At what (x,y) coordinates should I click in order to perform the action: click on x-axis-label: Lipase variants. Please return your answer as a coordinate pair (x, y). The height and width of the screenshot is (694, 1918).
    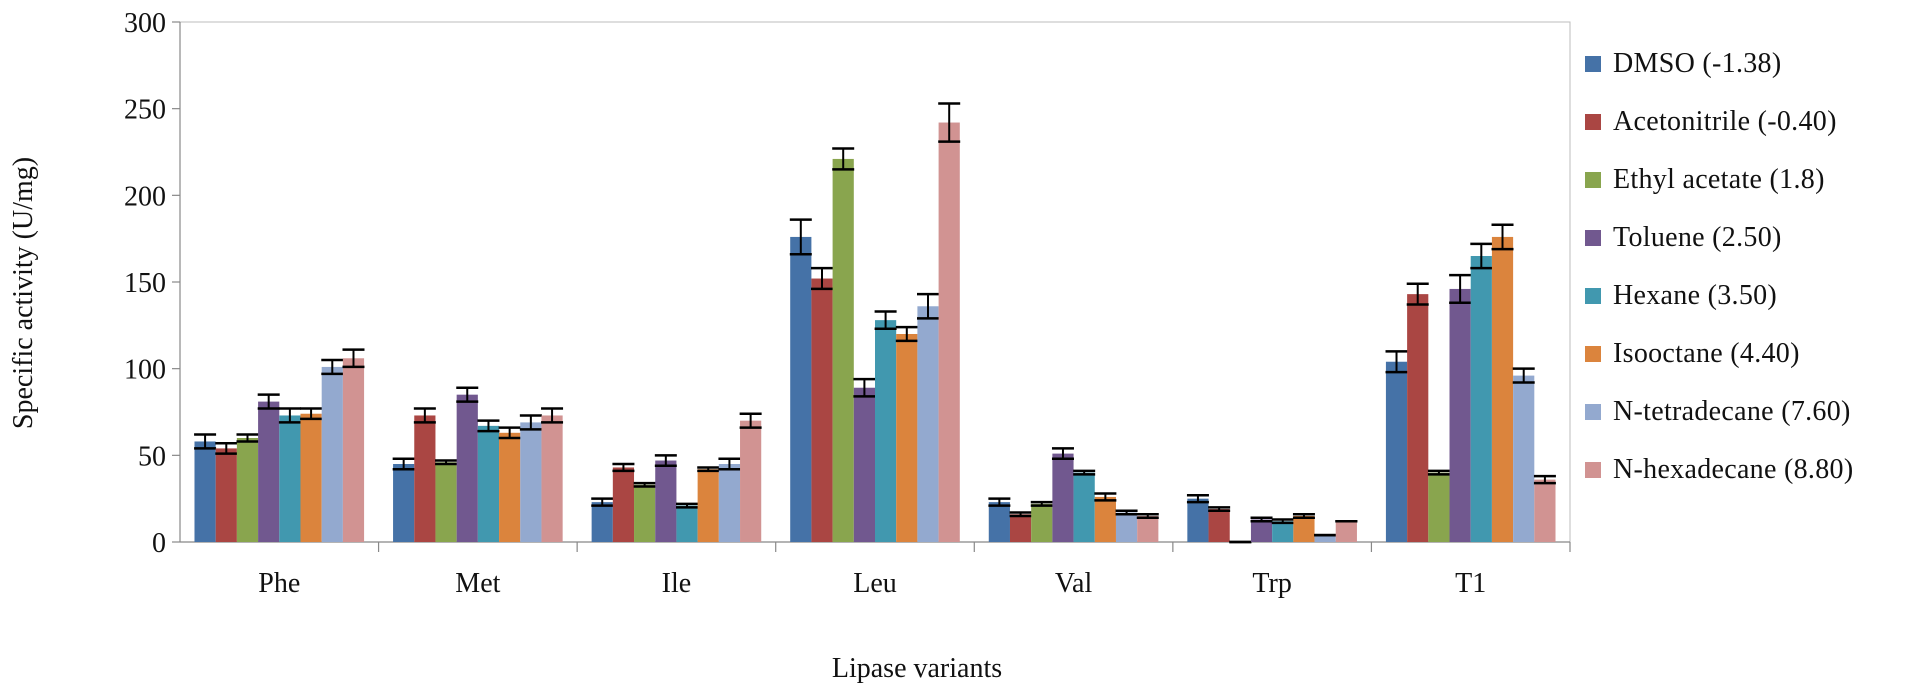
    Looking at the image, I should click on (917, 668).